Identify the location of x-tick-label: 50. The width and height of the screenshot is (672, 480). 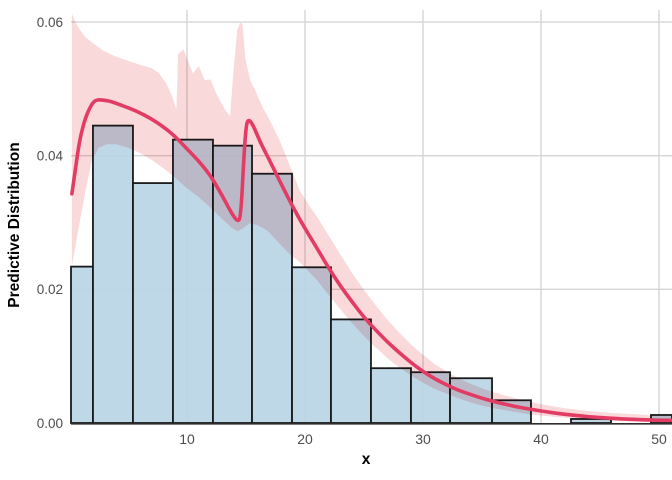
(659, 439).